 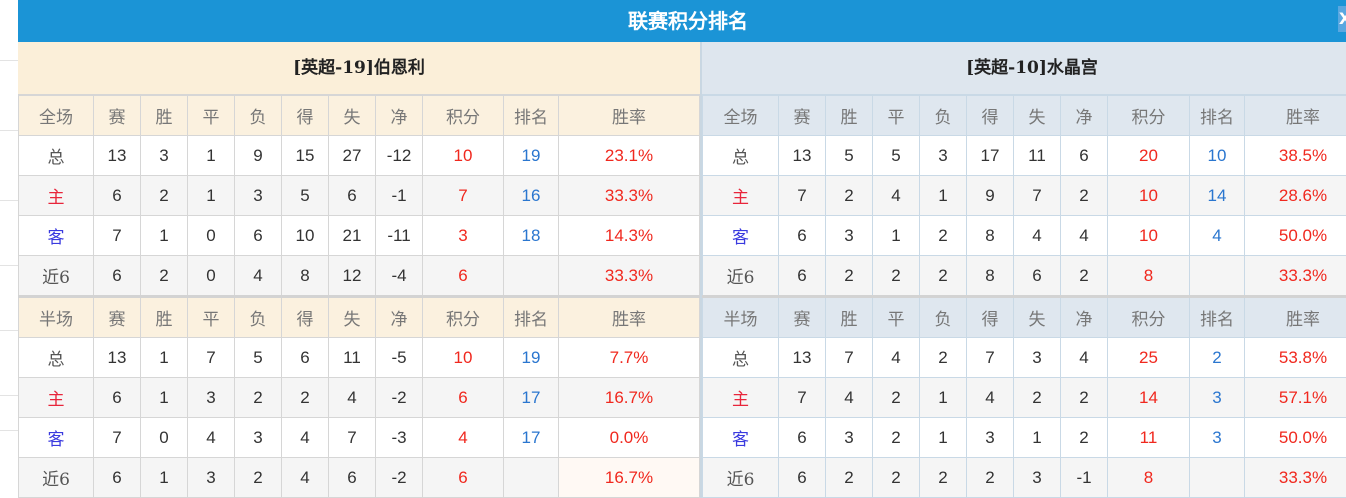 I want to click on win-rate-cell: 33.3%, so click(x=629, y=276).